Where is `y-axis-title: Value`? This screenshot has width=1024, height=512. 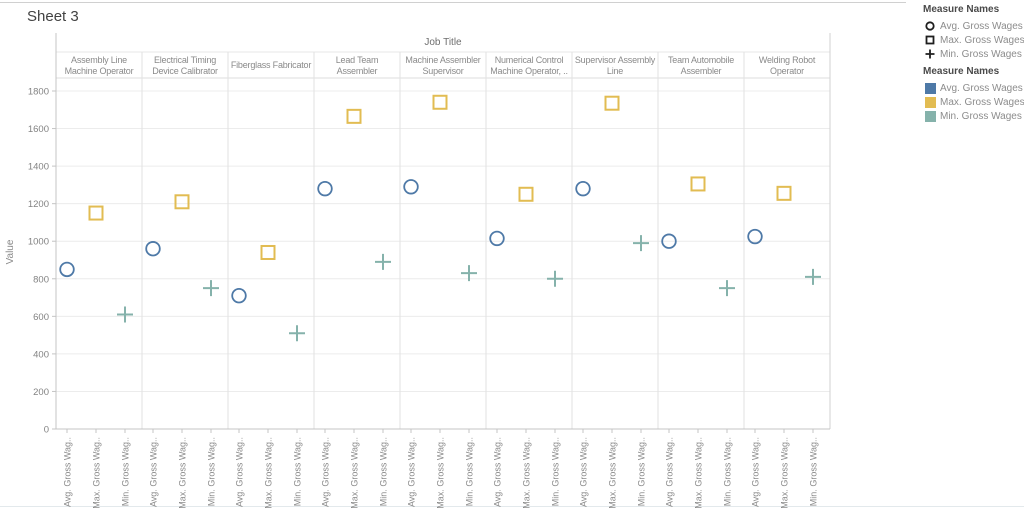 y-axis-title: Value is located at coordinates (10, 251).